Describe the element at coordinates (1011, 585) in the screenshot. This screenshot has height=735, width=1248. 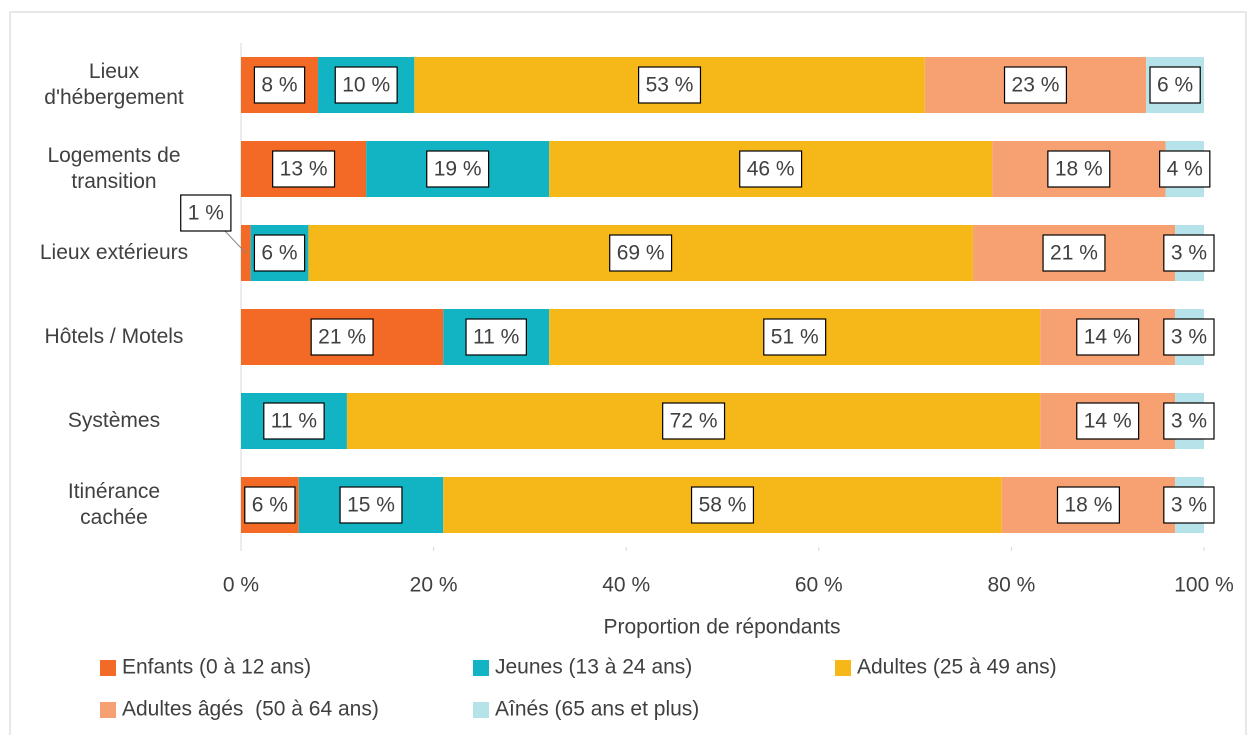
I see `x-tick-label: 80 %` at that location.